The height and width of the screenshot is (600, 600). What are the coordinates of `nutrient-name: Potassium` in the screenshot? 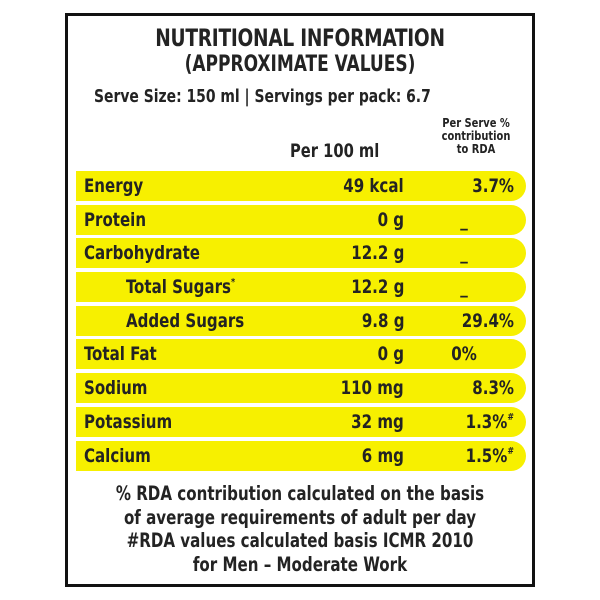 It's located at (128, 422).